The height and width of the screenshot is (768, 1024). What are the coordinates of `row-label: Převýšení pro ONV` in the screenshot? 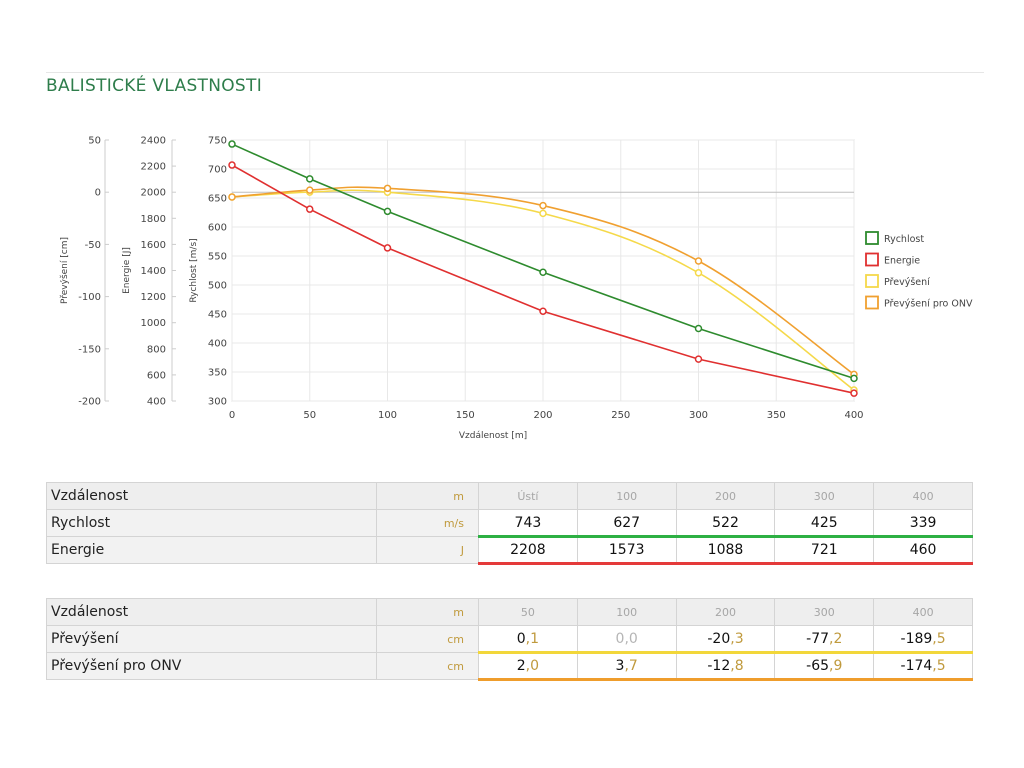 It's located at (211, 666).